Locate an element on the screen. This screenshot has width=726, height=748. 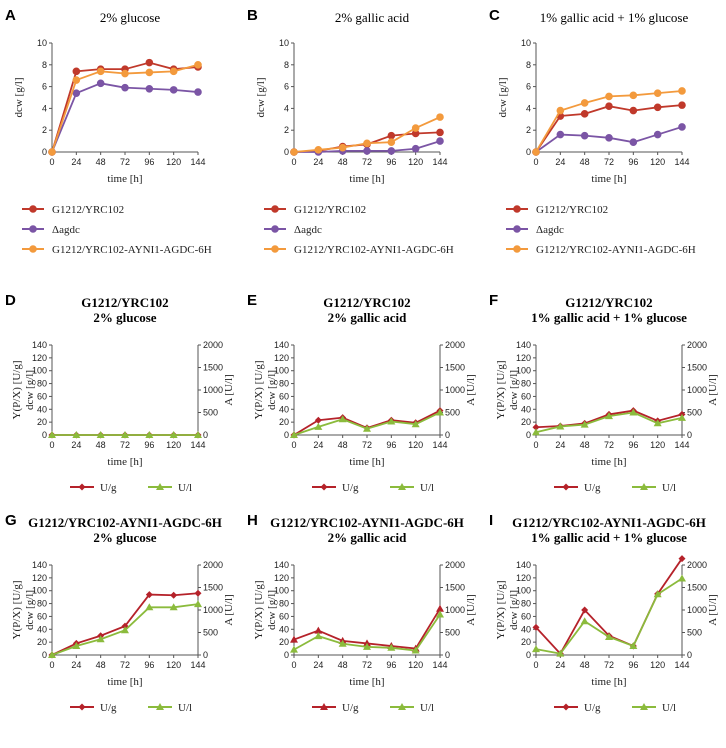
y-tick-label-right: 0 is located at coordinates (689, 435).